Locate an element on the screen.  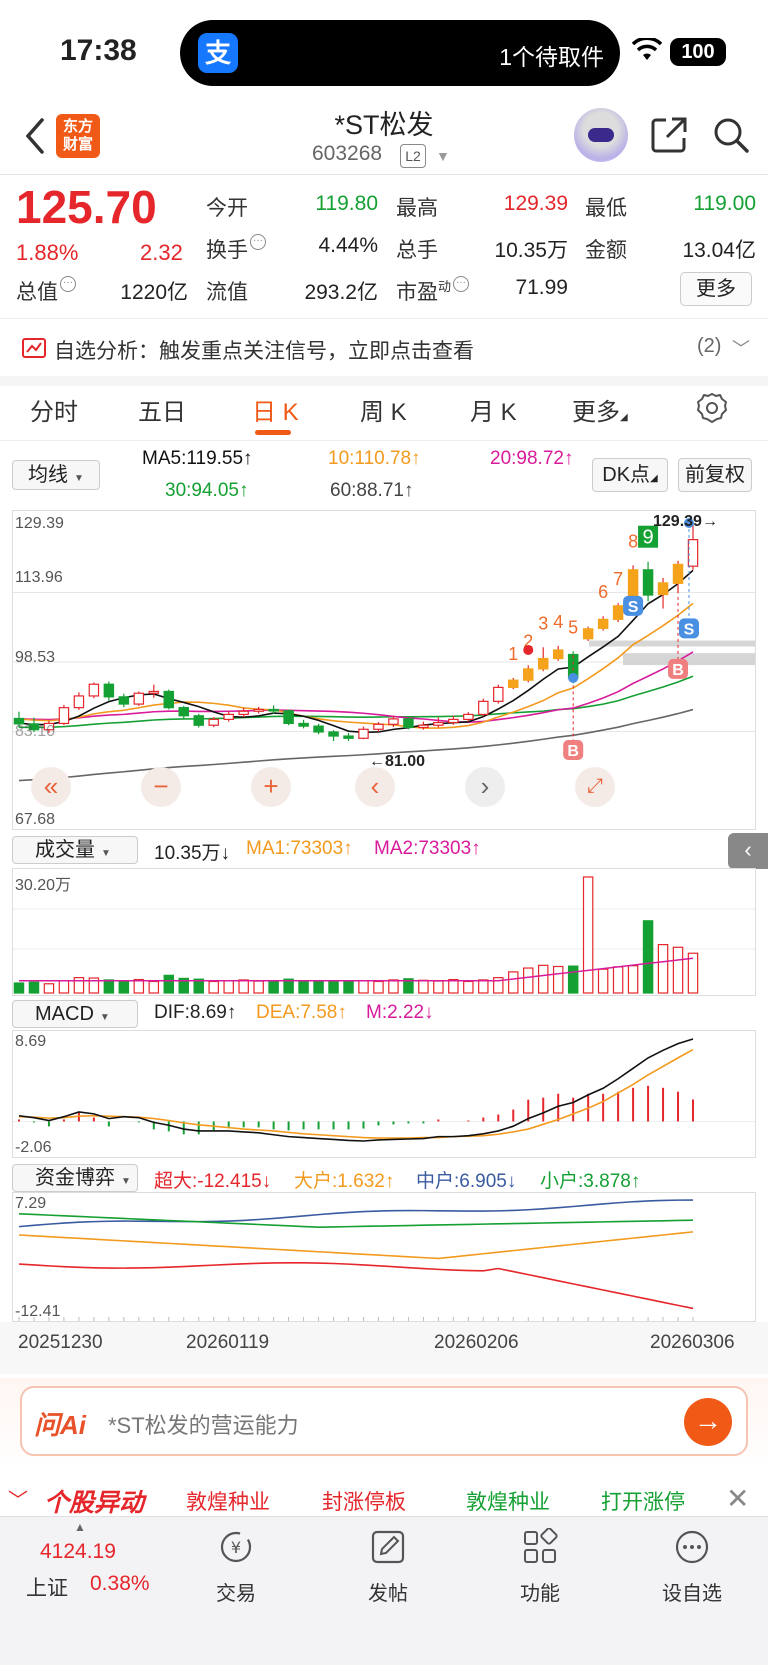
indicator-selector: 均线 ▼ is located at coordinates (56, 475).